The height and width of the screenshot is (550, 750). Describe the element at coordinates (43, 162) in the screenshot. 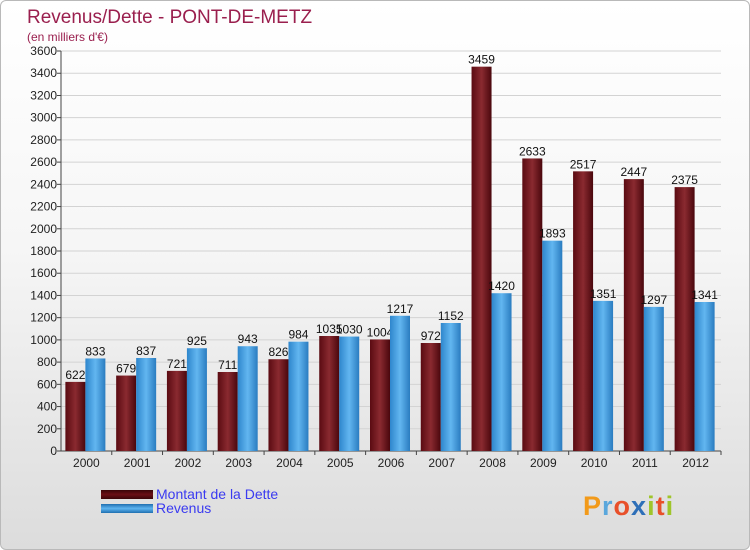

I see `y-tick-label: 2600` at that location.